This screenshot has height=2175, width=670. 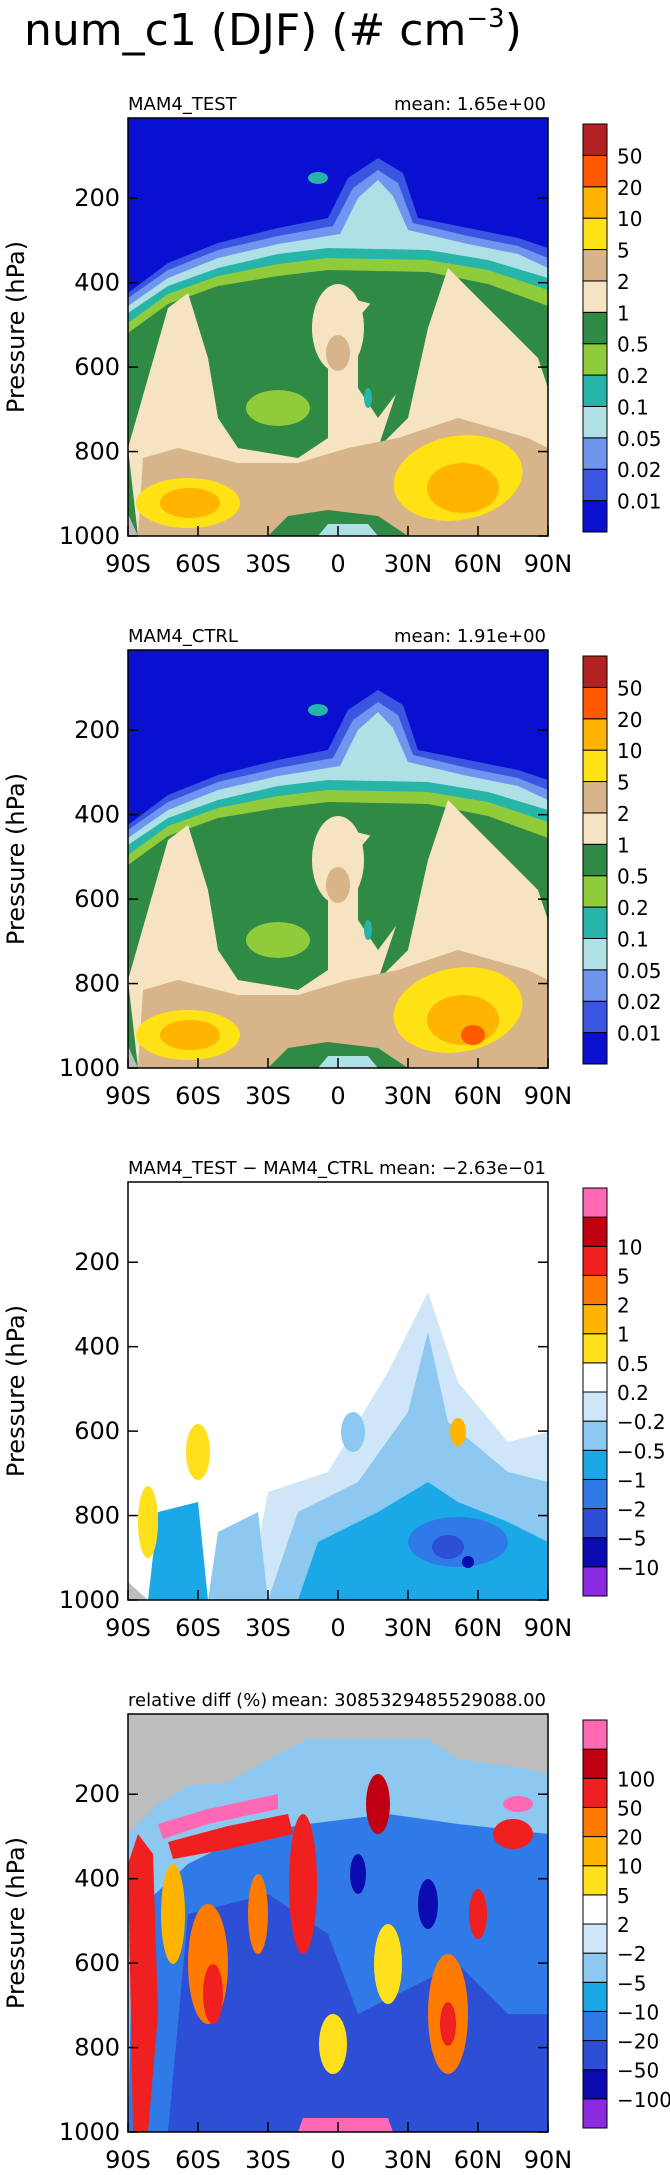 I want to click on panel-title-right: mean: 3085329485529088.00, so click(x=408, y=1700).